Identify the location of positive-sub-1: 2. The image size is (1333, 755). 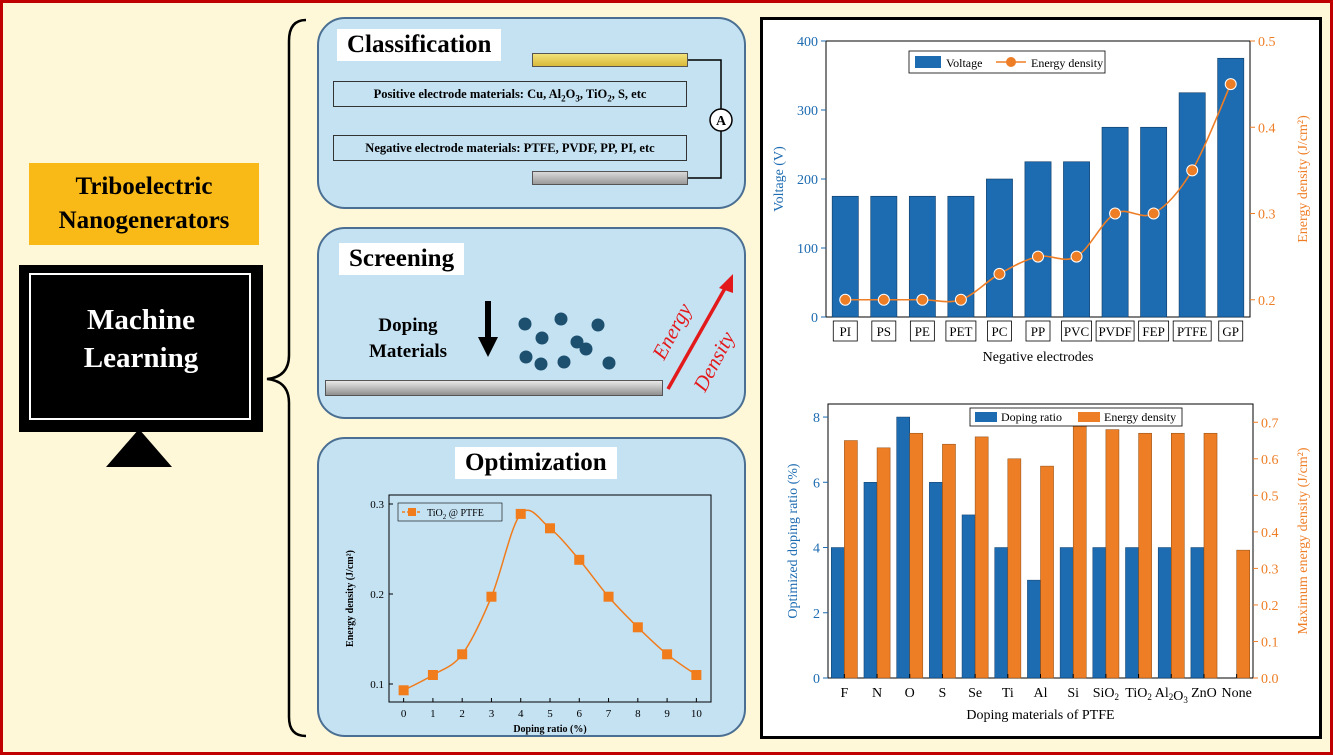
(563, 98).